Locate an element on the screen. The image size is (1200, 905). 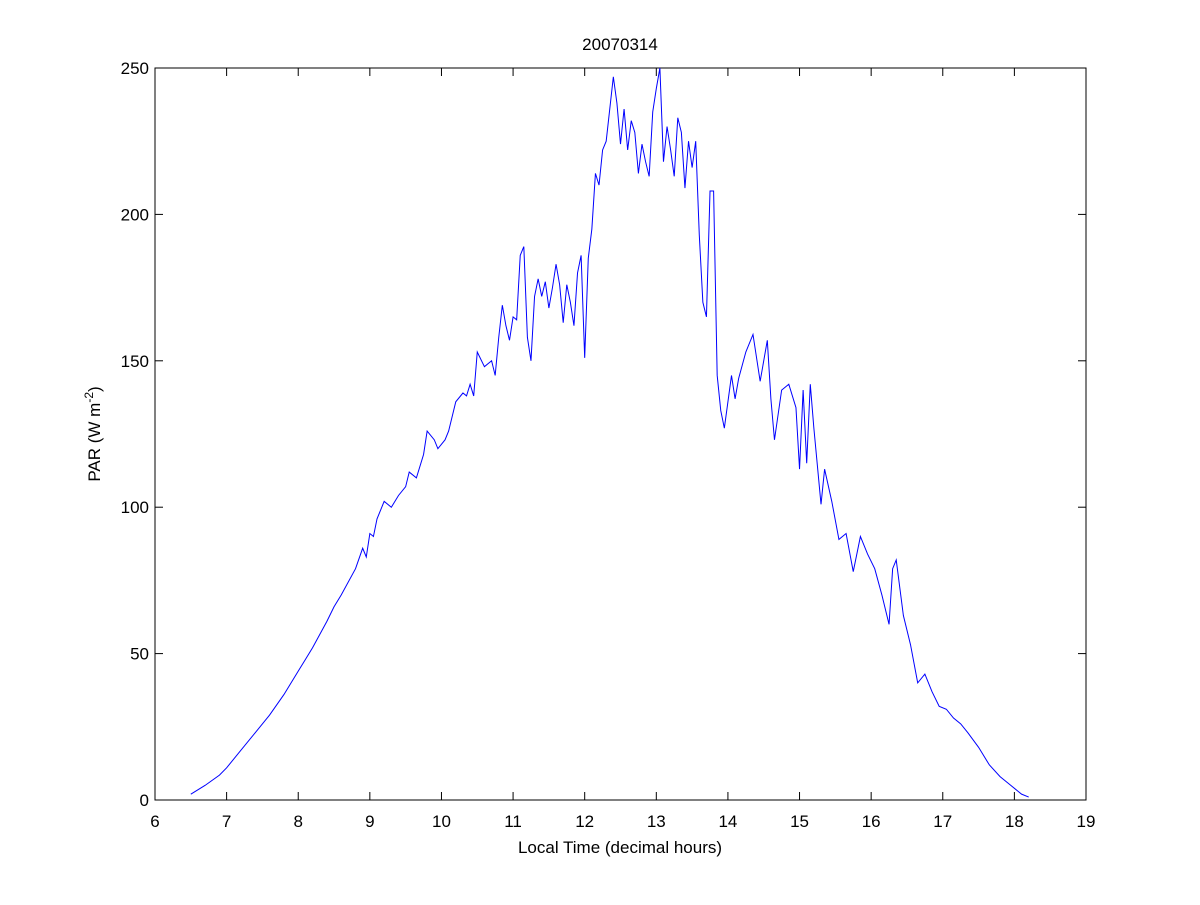
y-tick-label: 50 is located at coordinates (139, 654).